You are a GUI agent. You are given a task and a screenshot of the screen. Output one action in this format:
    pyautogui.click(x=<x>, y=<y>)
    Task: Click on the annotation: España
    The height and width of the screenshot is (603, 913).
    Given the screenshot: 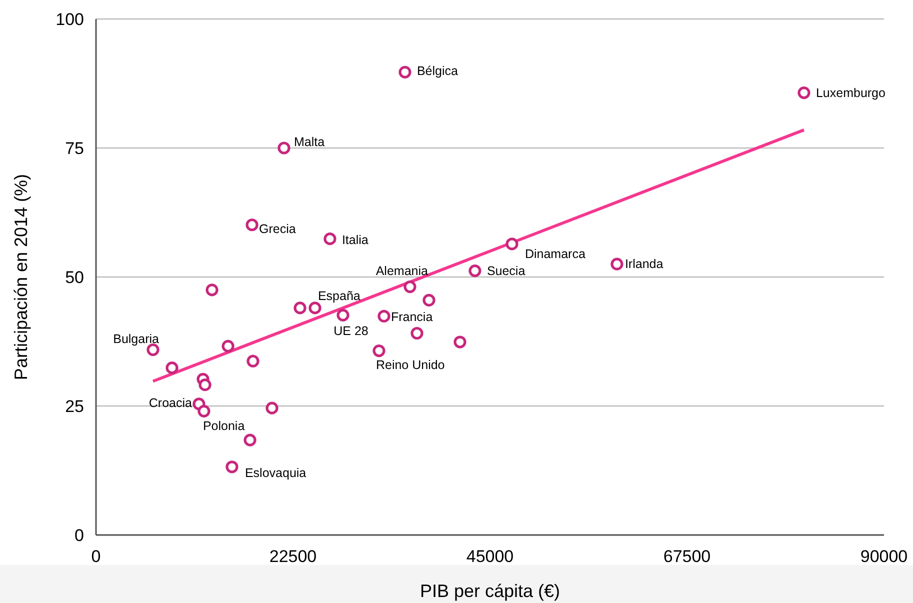 What is the action you would take?
    pyautogui.click(x=339, y=295)
    